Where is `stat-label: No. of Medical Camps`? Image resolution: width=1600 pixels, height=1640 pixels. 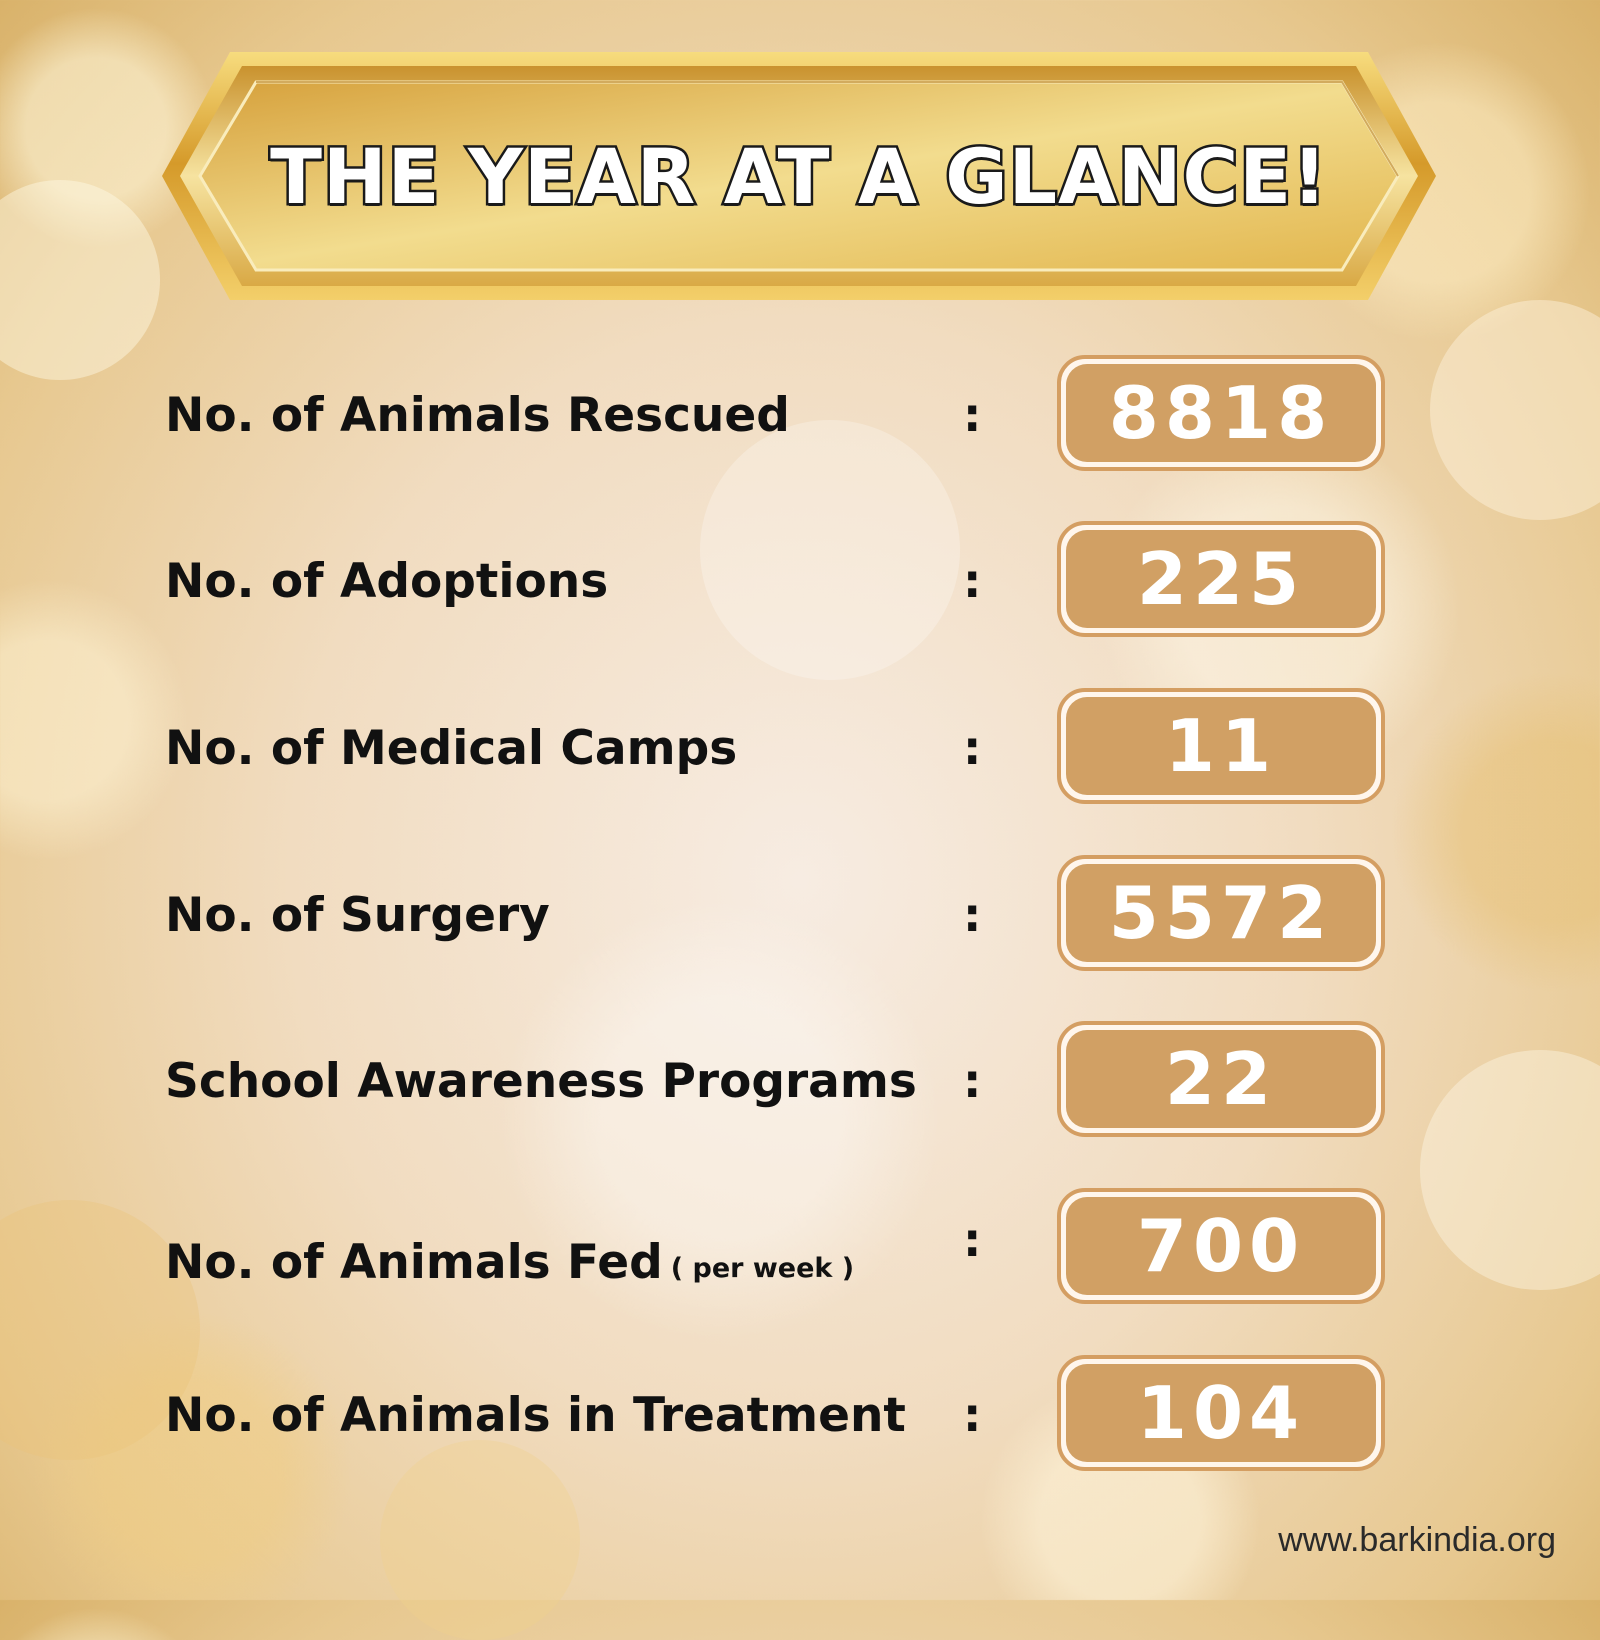
stat-label: No. of Medical Camps is located at coordinates (451, 748).